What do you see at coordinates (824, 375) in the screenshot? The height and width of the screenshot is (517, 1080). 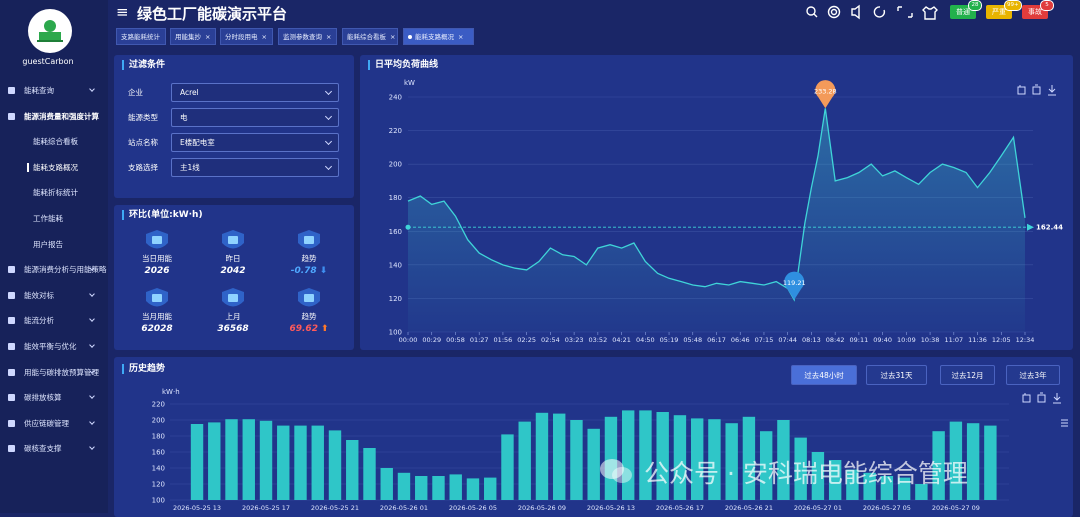 I see `period-button: 过去48小时` at bounding box center [824, 375].